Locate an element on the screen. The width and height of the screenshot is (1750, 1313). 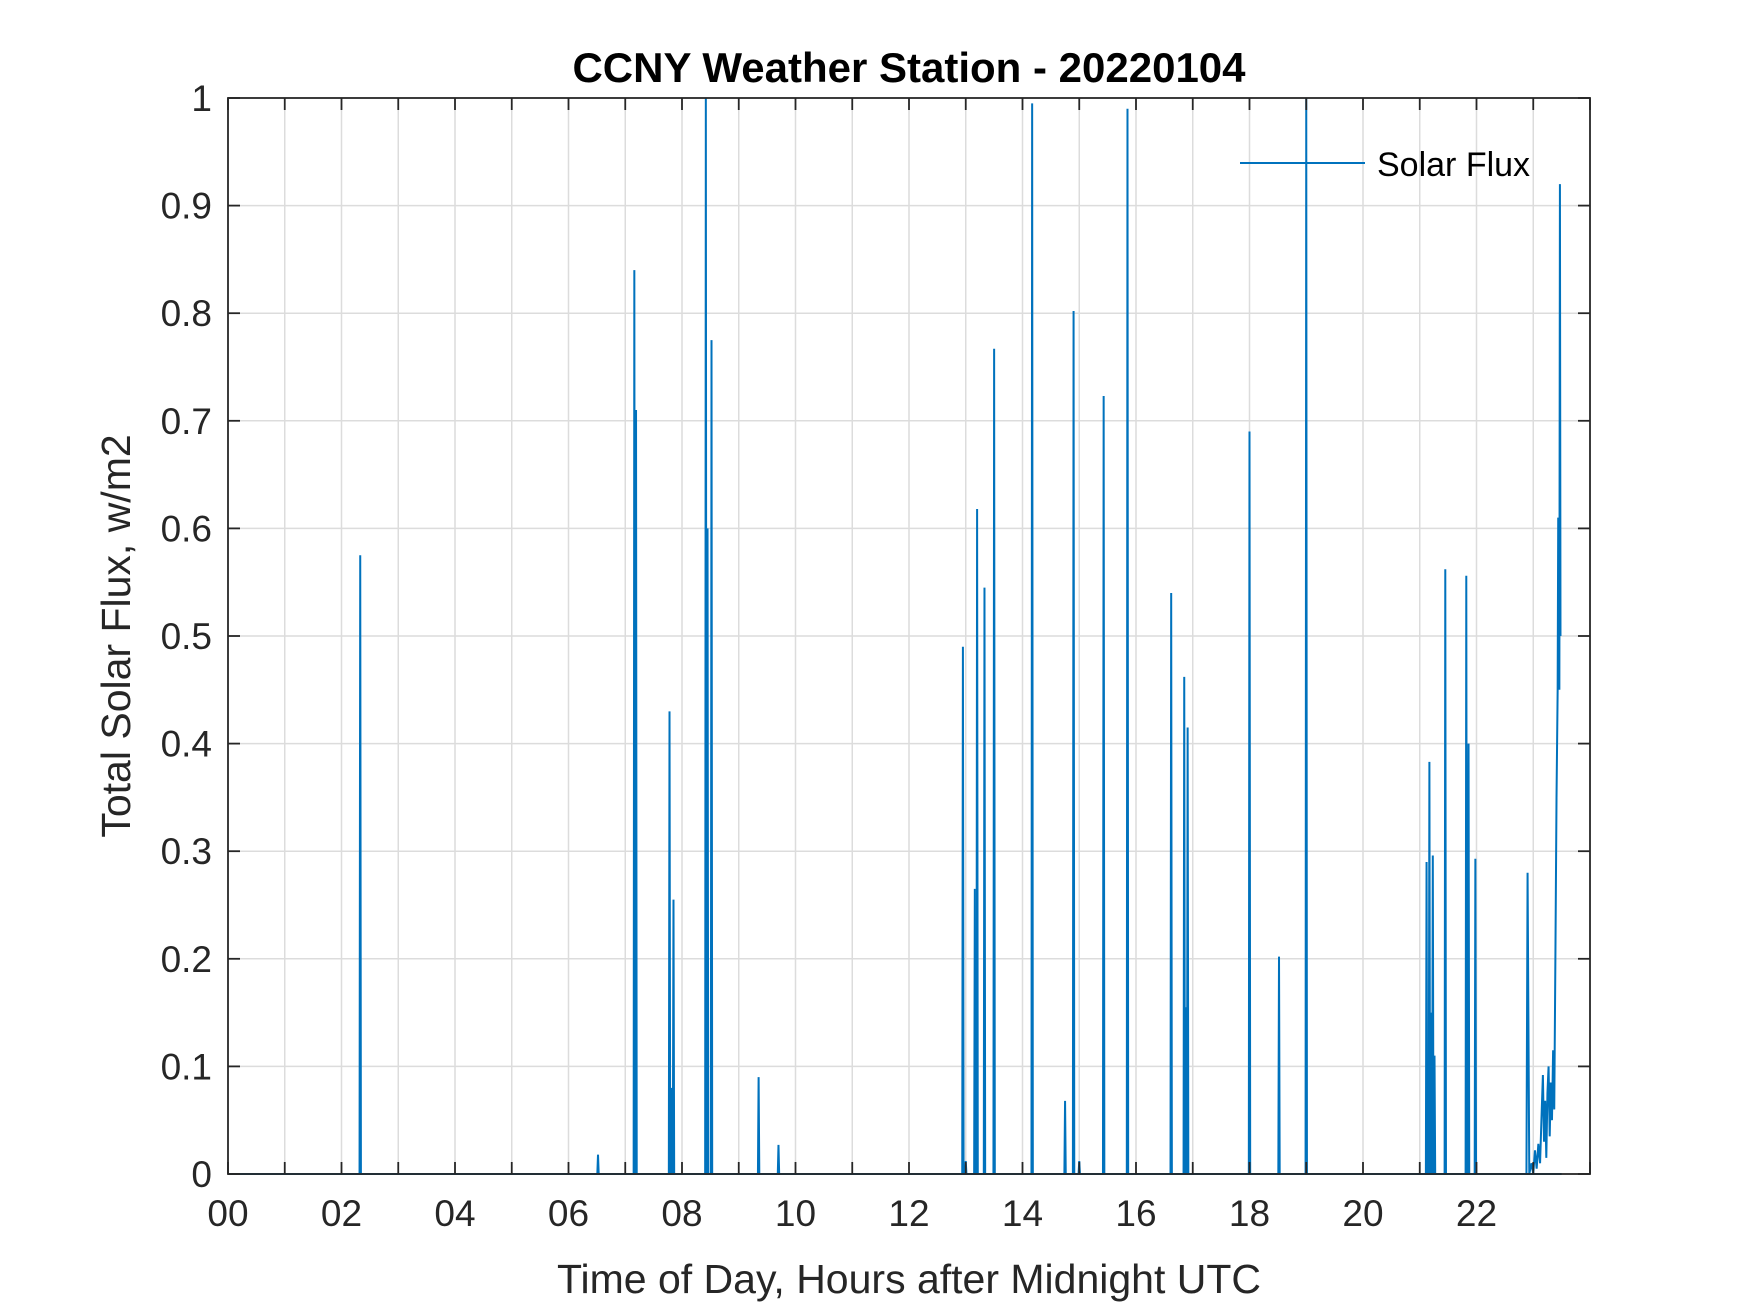
y-tick-labels: 0 0.1 0.2 0.3 0.4 0.5 0.6 0.7 0.8 0.9 1 is located at coordinates (186, 636).